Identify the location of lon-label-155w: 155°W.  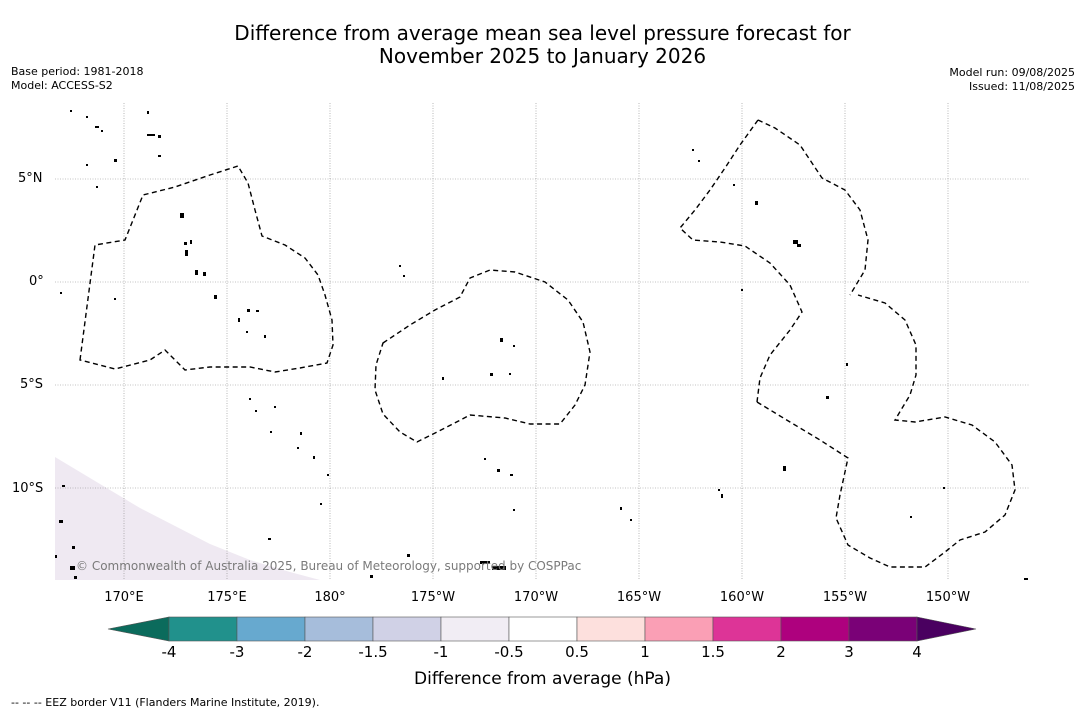
(845, 597).